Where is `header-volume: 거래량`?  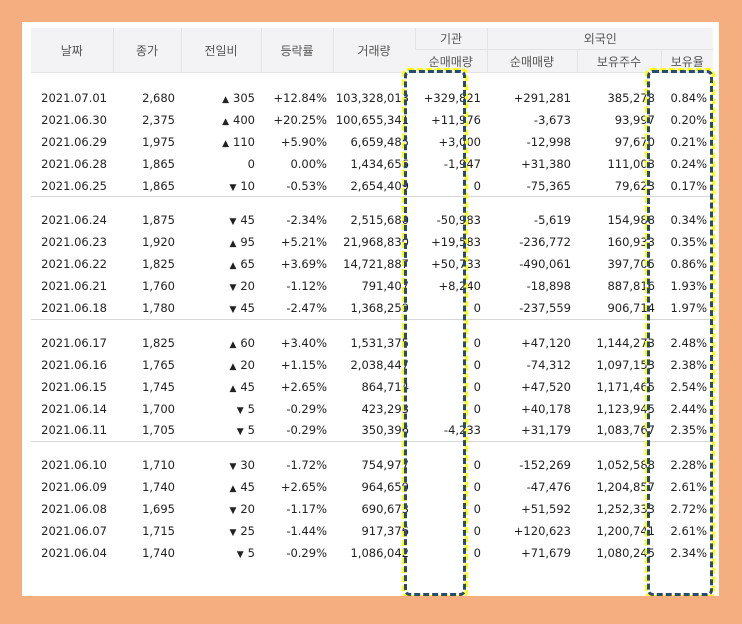 header-volume: 거래량 is located at coordinates (373, 50).